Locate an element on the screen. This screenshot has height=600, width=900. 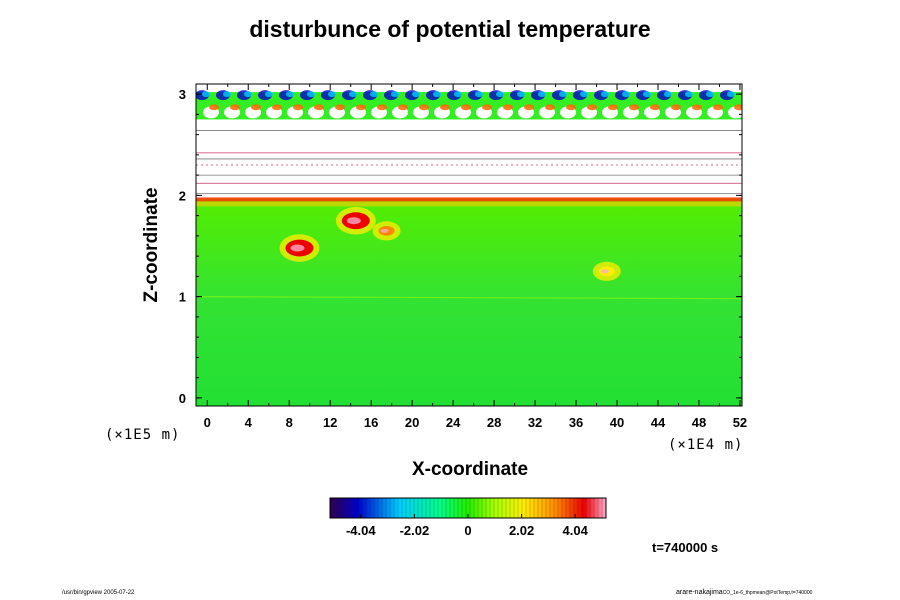
colorbar-stripes is located at coordinates (468, 508).